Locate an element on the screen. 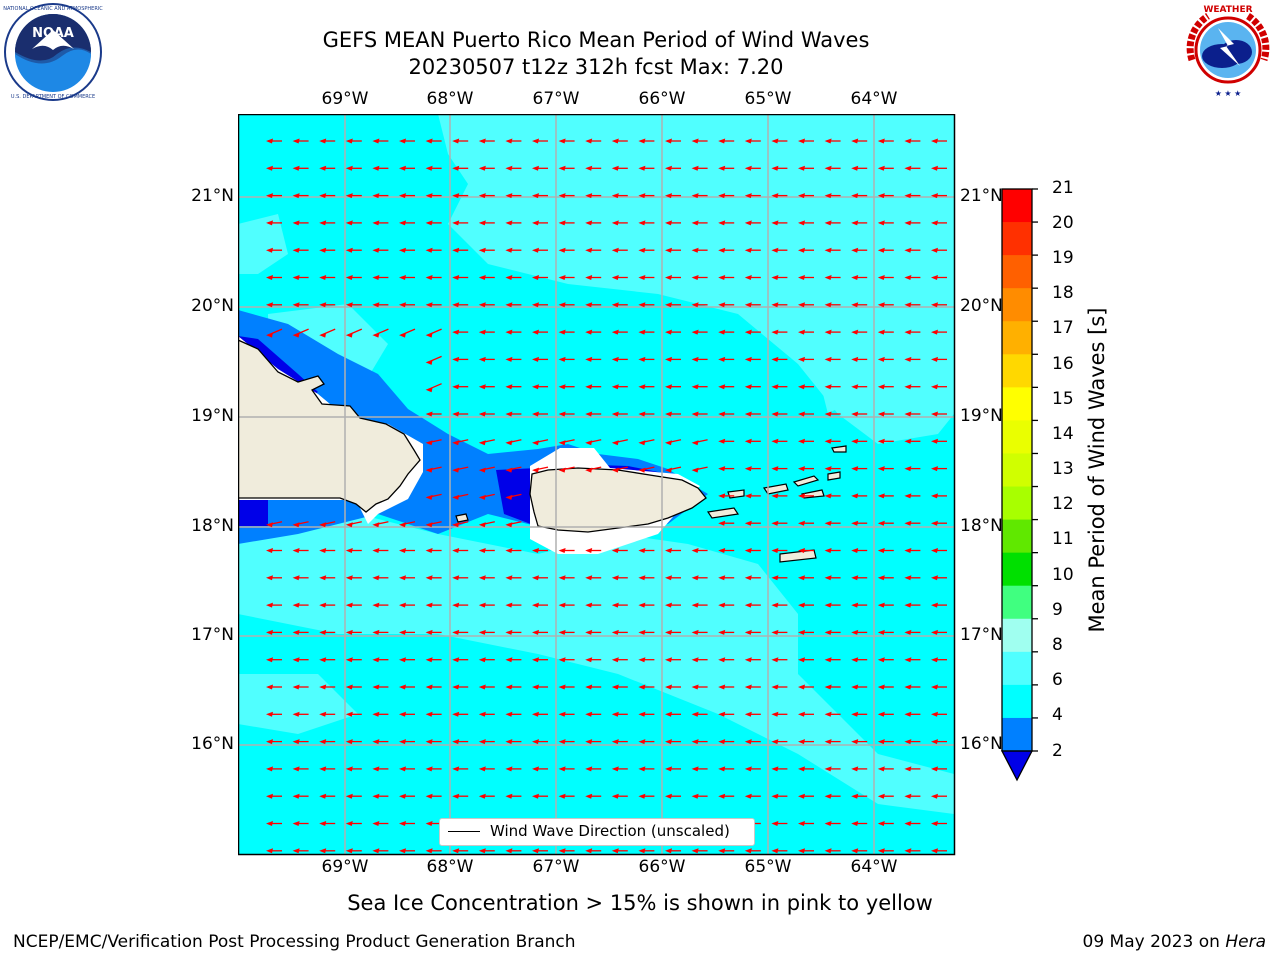 This screenshot has height=960, width=1280. lon-label-bottom-68w: 68°W is located at coordinates (450, 867).